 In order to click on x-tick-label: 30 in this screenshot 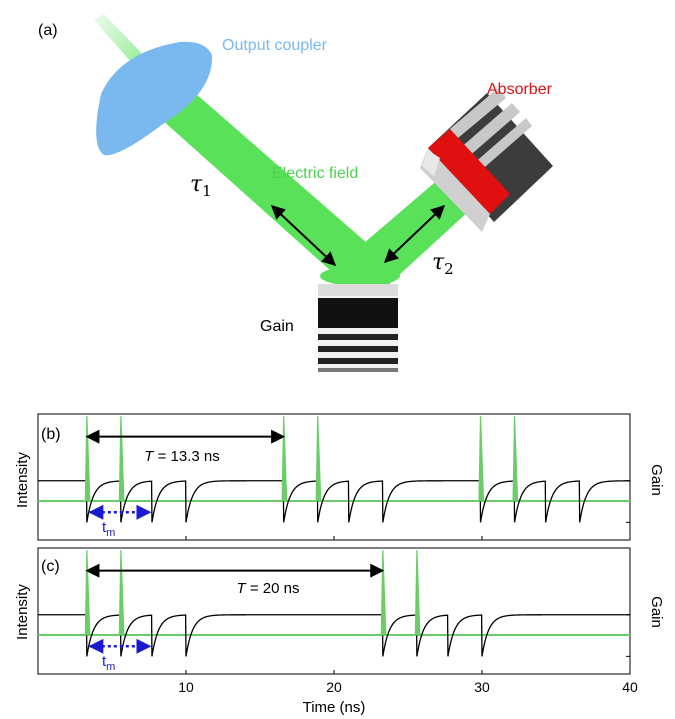, I will do `click(482, 687)`.